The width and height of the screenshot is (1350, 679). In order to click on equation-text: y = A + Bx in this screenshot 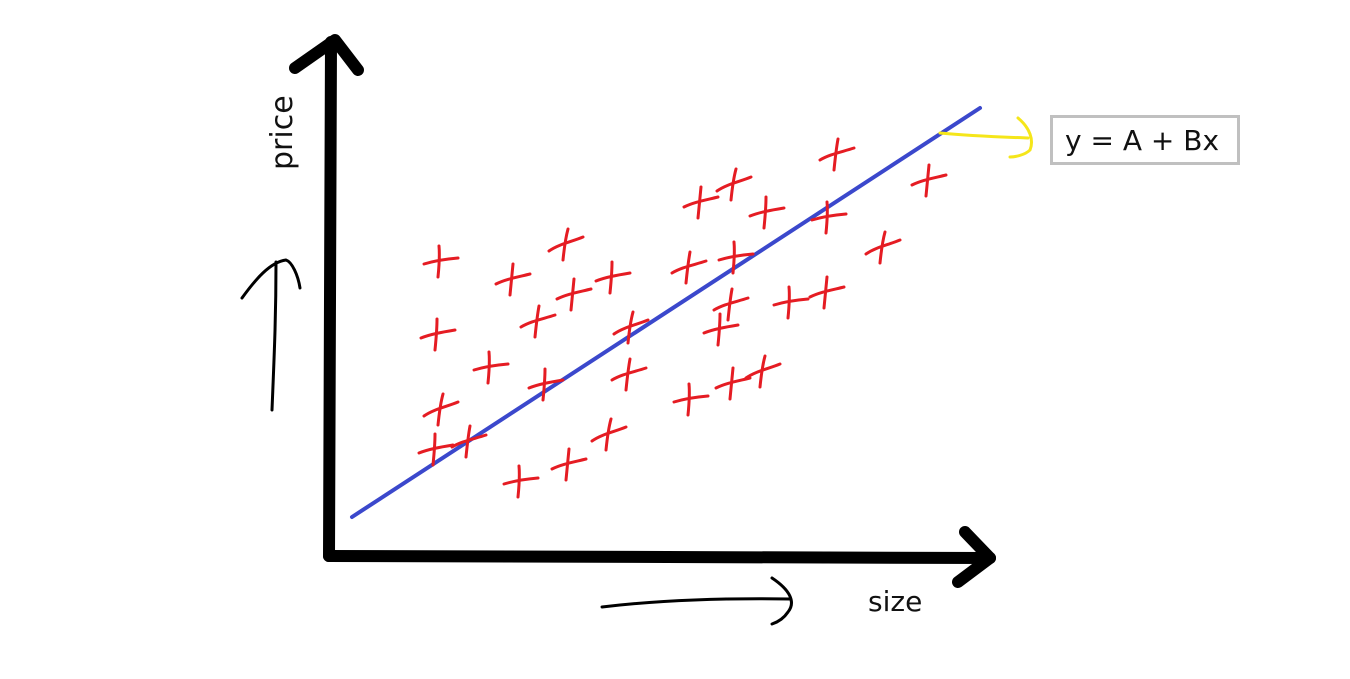, I will do `click(1142, 140)`.